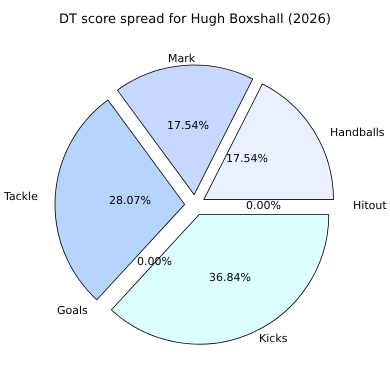 The height and width of the screenshot is (390, 390). I want to click on slice-label: Tackle, so click(20, 196).